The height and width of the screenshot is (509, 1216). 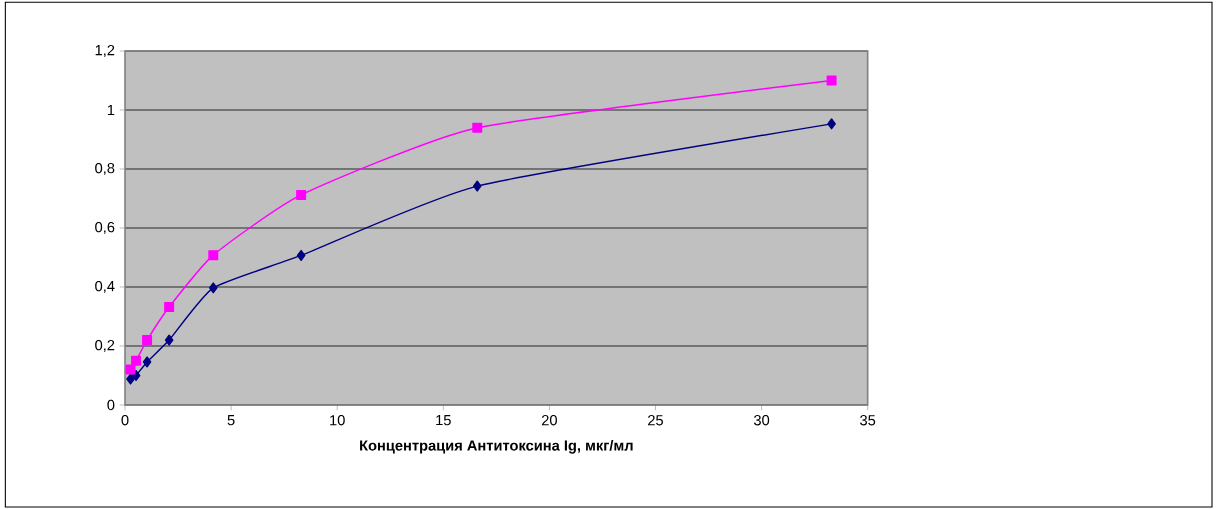 I want to click on y-tick-label: 0,6, so click(x=105, y=228).